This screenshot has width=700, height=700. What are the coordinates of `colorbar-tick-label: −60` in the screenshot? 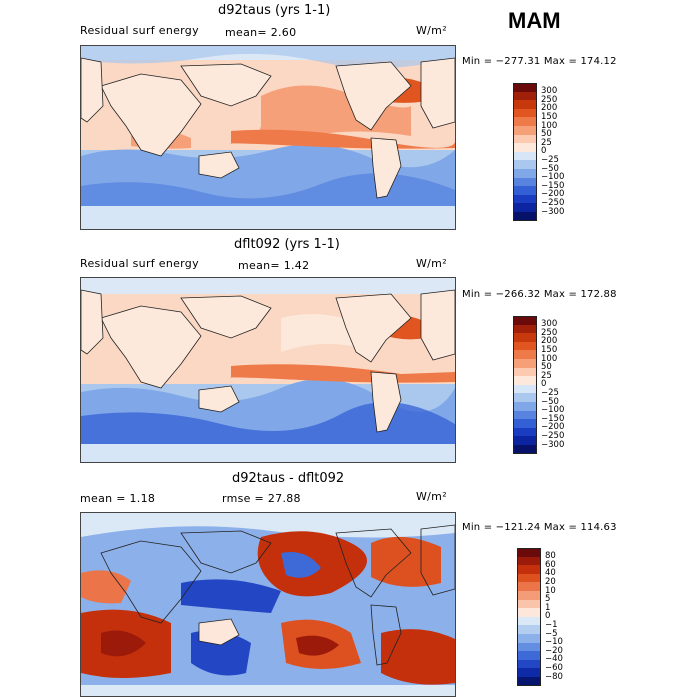 It's located at (554, 667).